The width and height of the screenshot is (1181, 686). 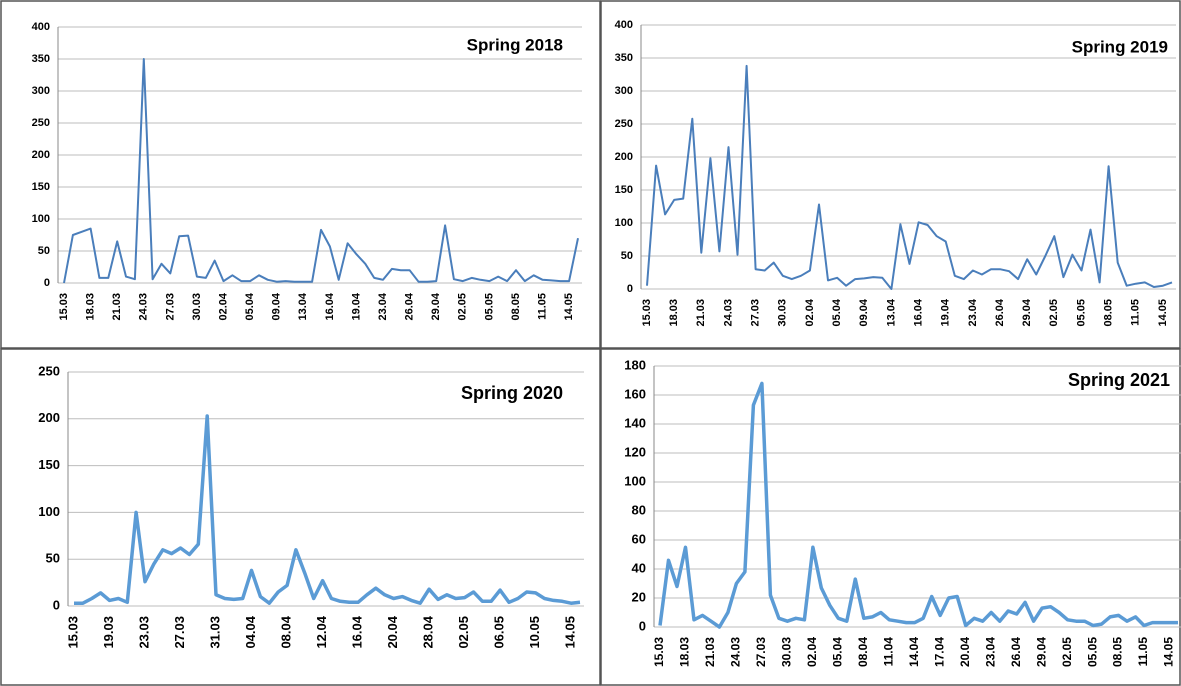 I want to click on y-tick-label: 350, so click(x=624, y=58).